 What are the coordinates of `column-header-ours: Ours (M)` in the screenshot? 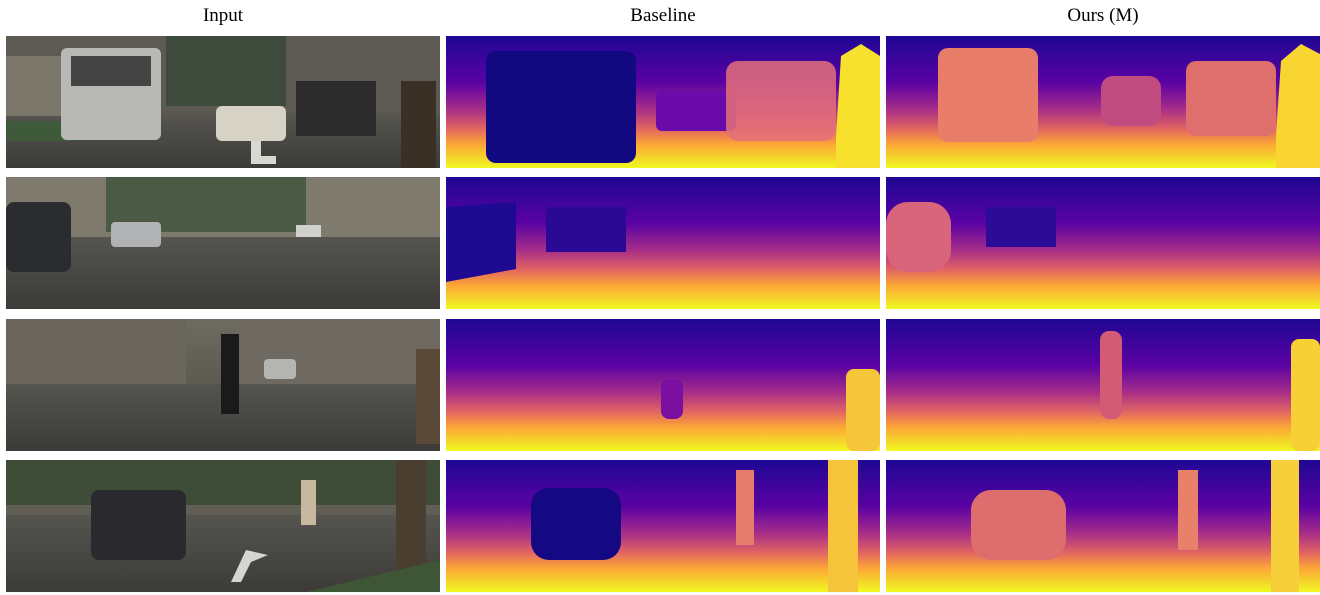 It's located at (1103, 15).